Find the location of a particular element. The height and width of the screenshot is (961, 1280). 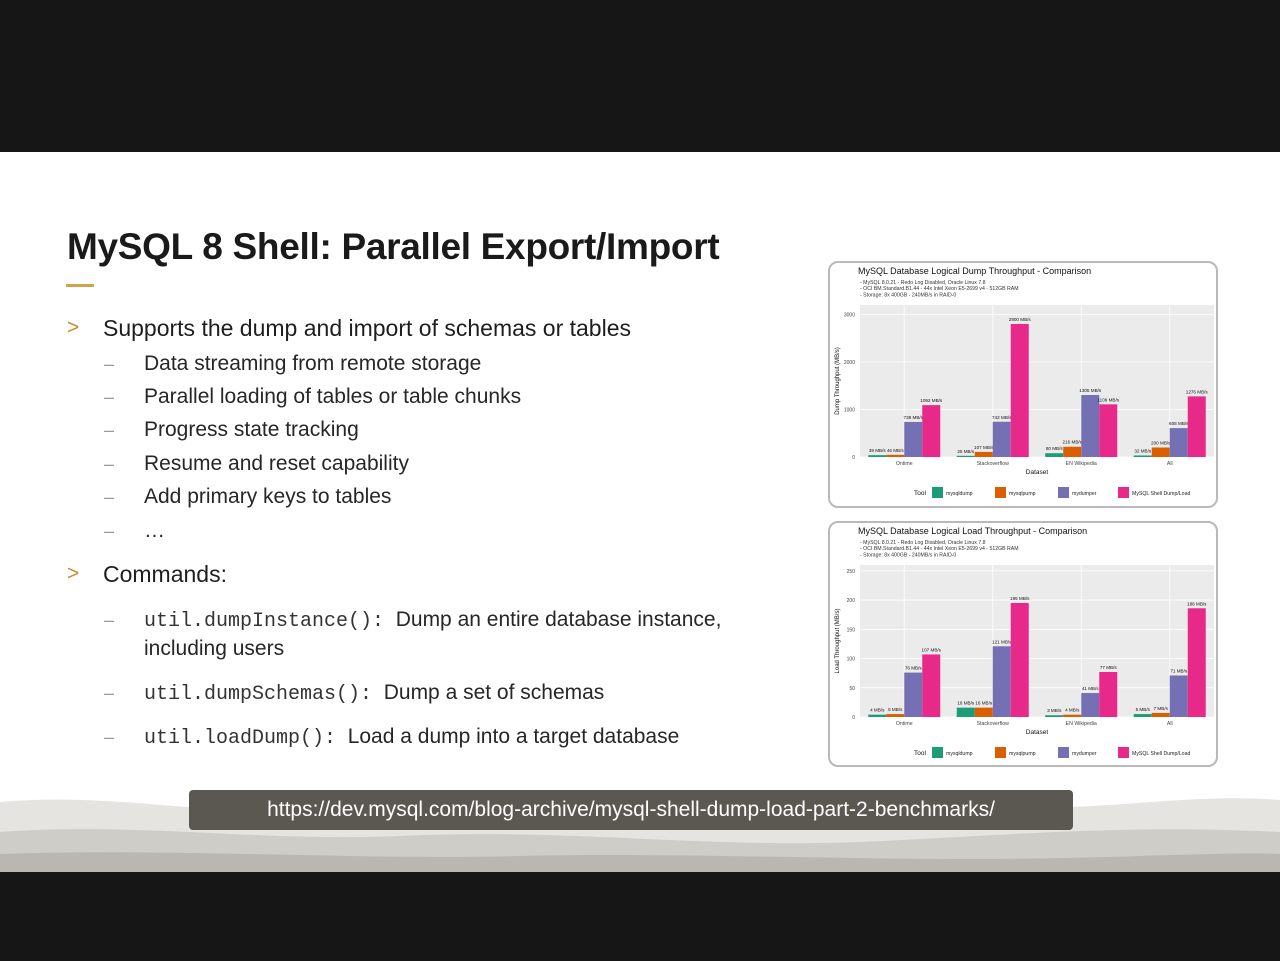

y-tick-label: 3000 is located at coordinates (849, 316).